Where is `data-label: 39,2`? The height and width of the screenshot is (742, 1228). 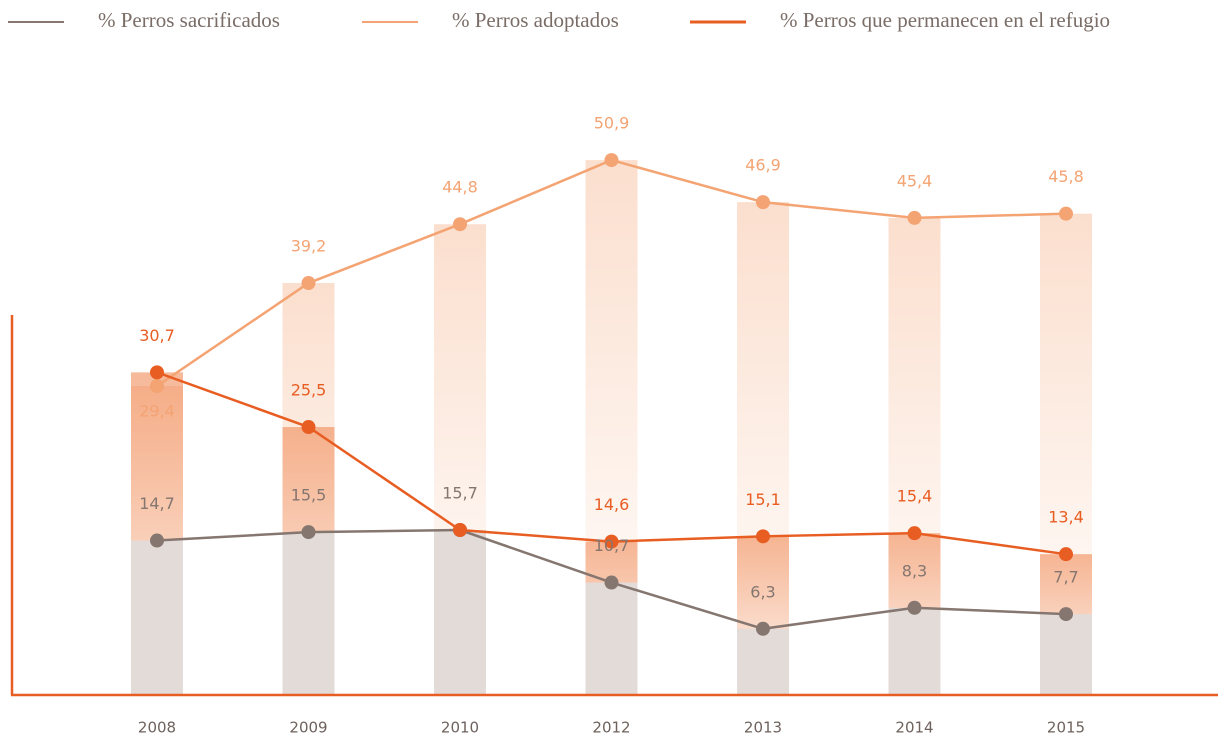 data-label: 39,2 is located at coordinates (309, 246).